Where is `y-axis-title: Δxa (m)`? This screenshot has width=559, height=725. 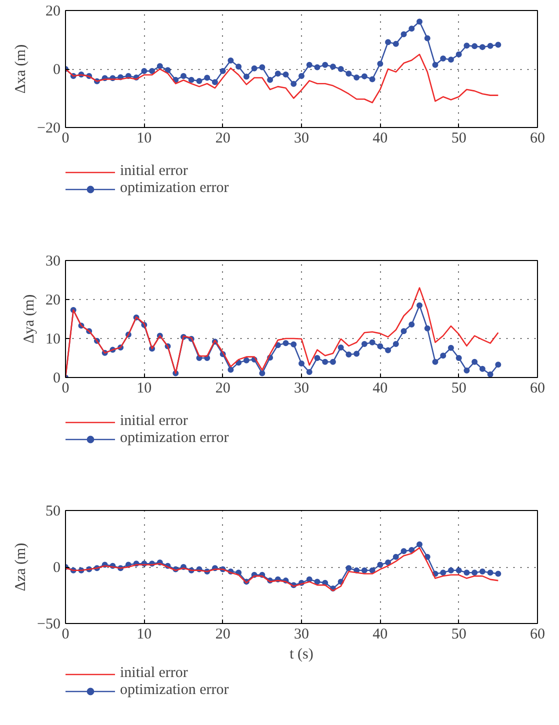
y-axis-title: Δxa (m) is located at coordinates (21, 69).